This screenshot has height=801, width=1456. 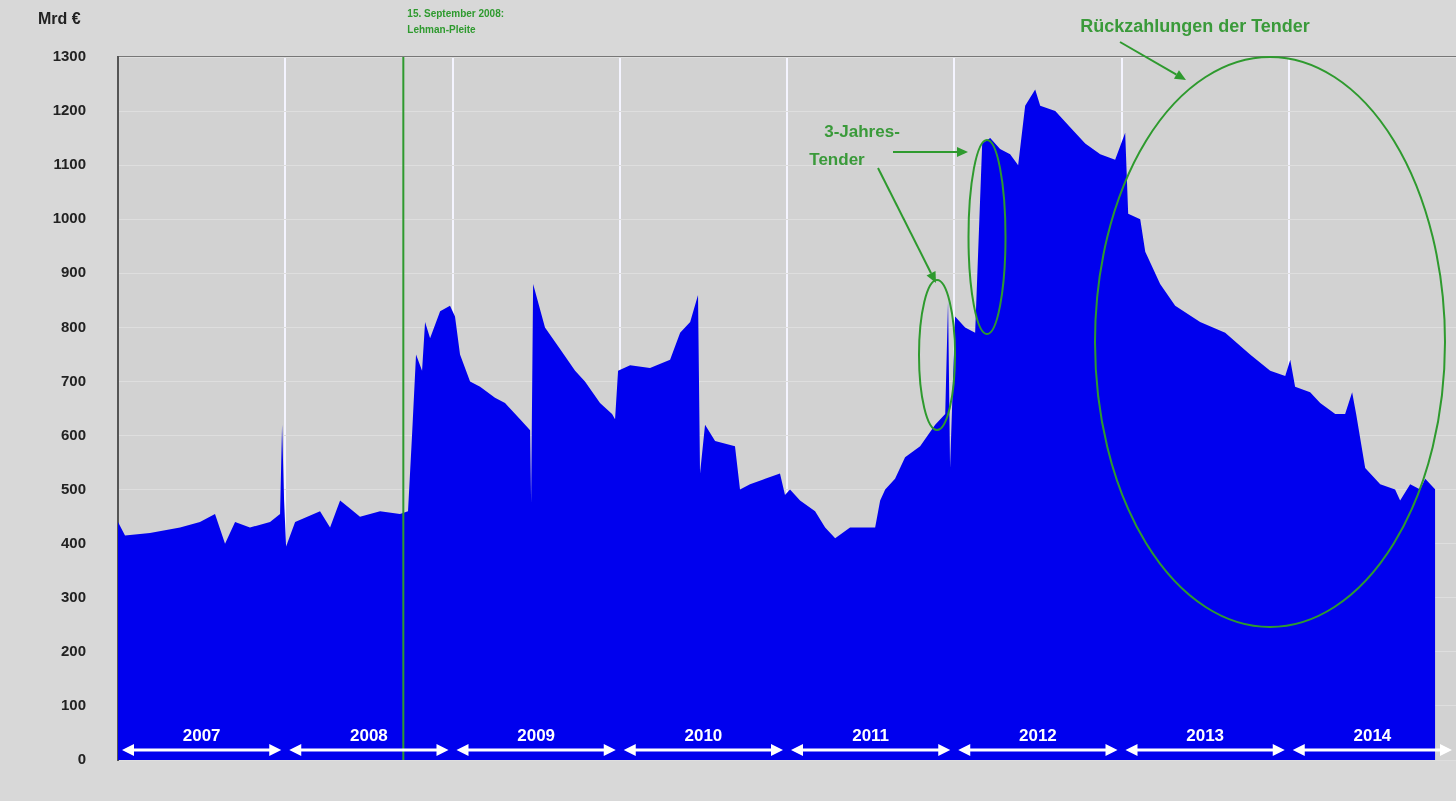 I want to click on y-tick-label: 600, so click(x=73, y=434).